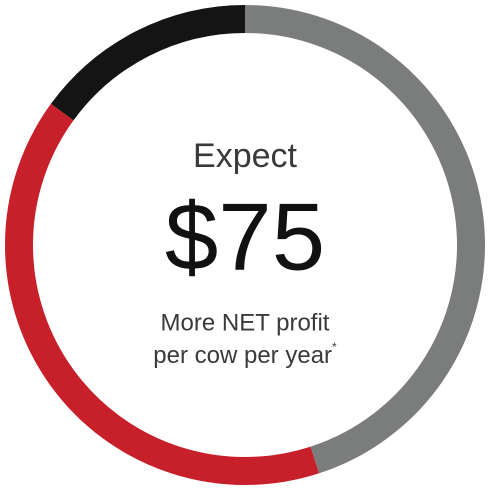 This screenshot has height=491, width=490. Describe the element at coordinates (245, 156) in the screenshot. I see `center-heading: Expect` at that location.